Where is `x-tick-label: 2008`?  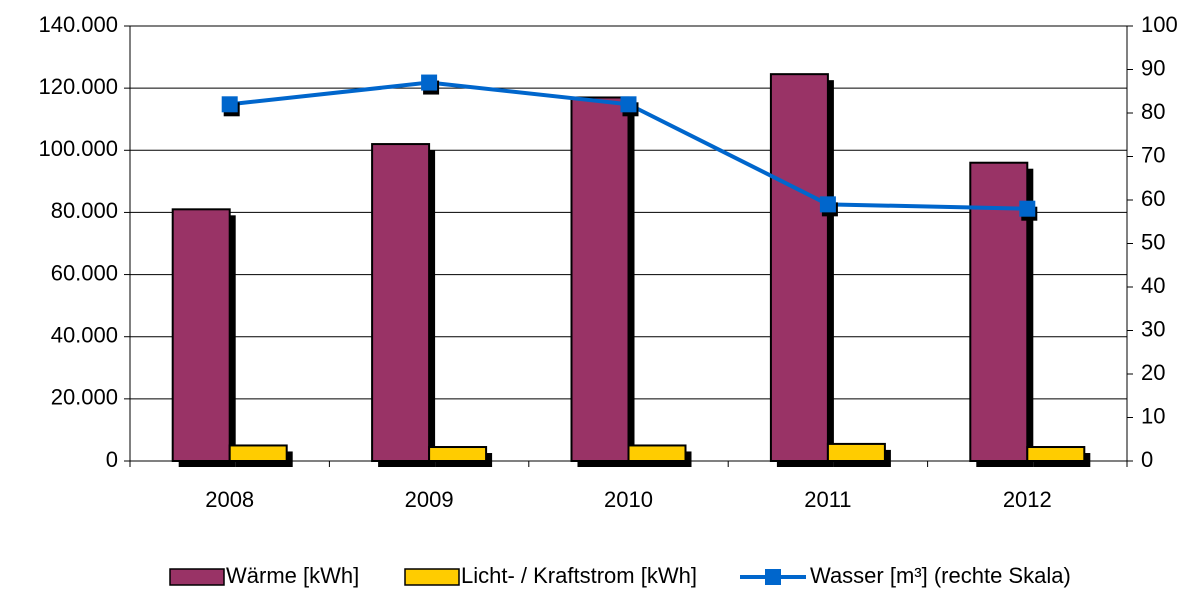
x-tick-label: 2008 is located at coordinates (229, 499).